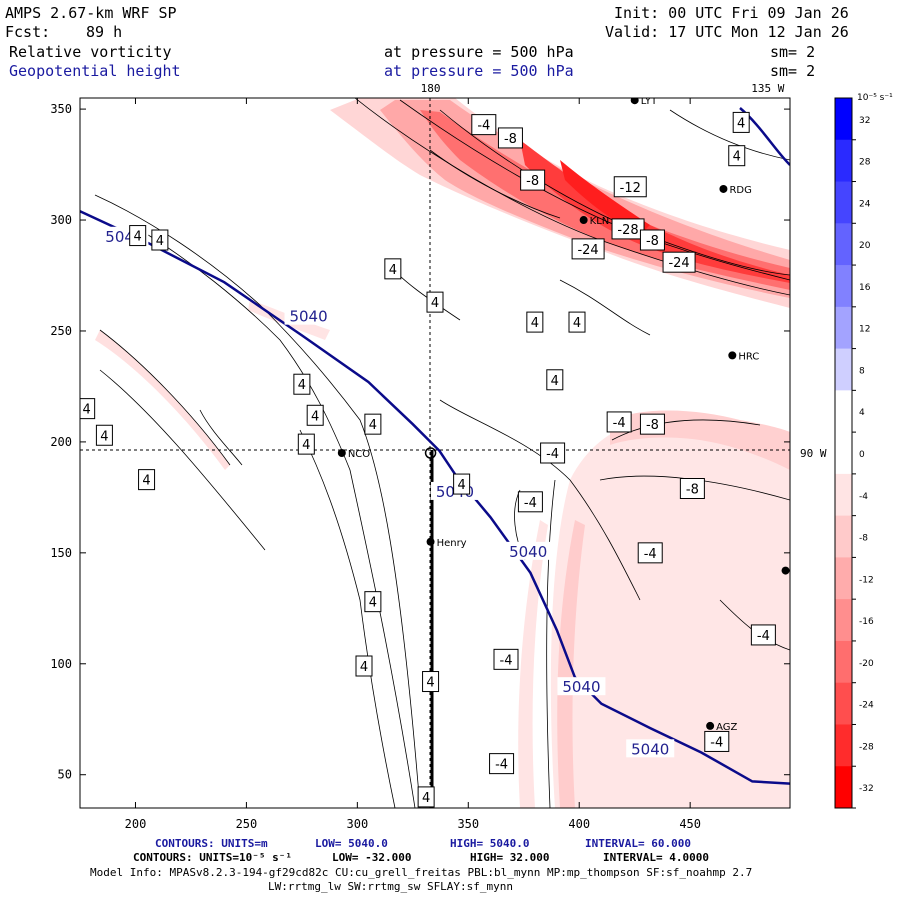 The image size is (900, 900). I want to click on vorticity-label: -28, so click(627, 230).